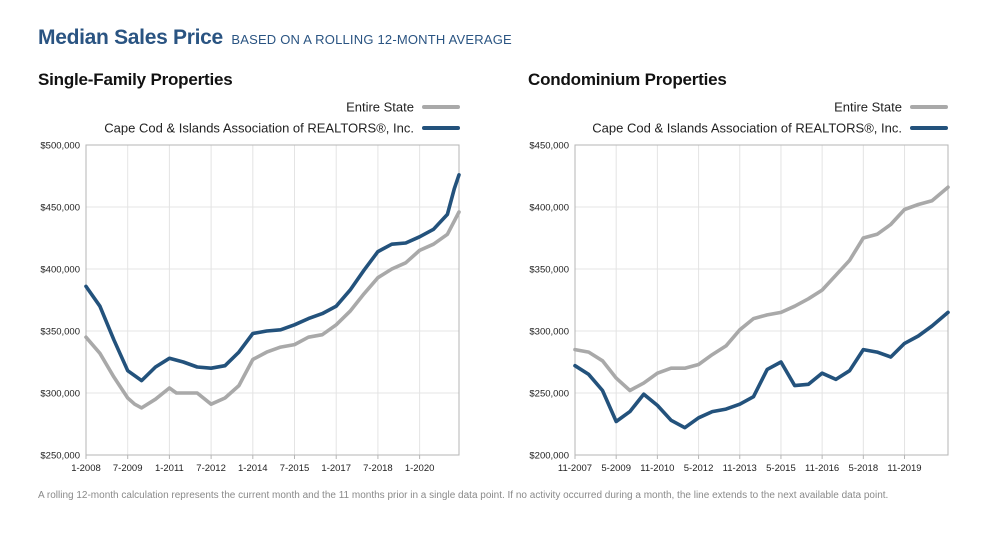 This screenshot has width=1000, height=534. Describe the element at coordinates (380, 107) in the screenshot. I see `single-family-legend-label-entire-state: Entire State` at that location.